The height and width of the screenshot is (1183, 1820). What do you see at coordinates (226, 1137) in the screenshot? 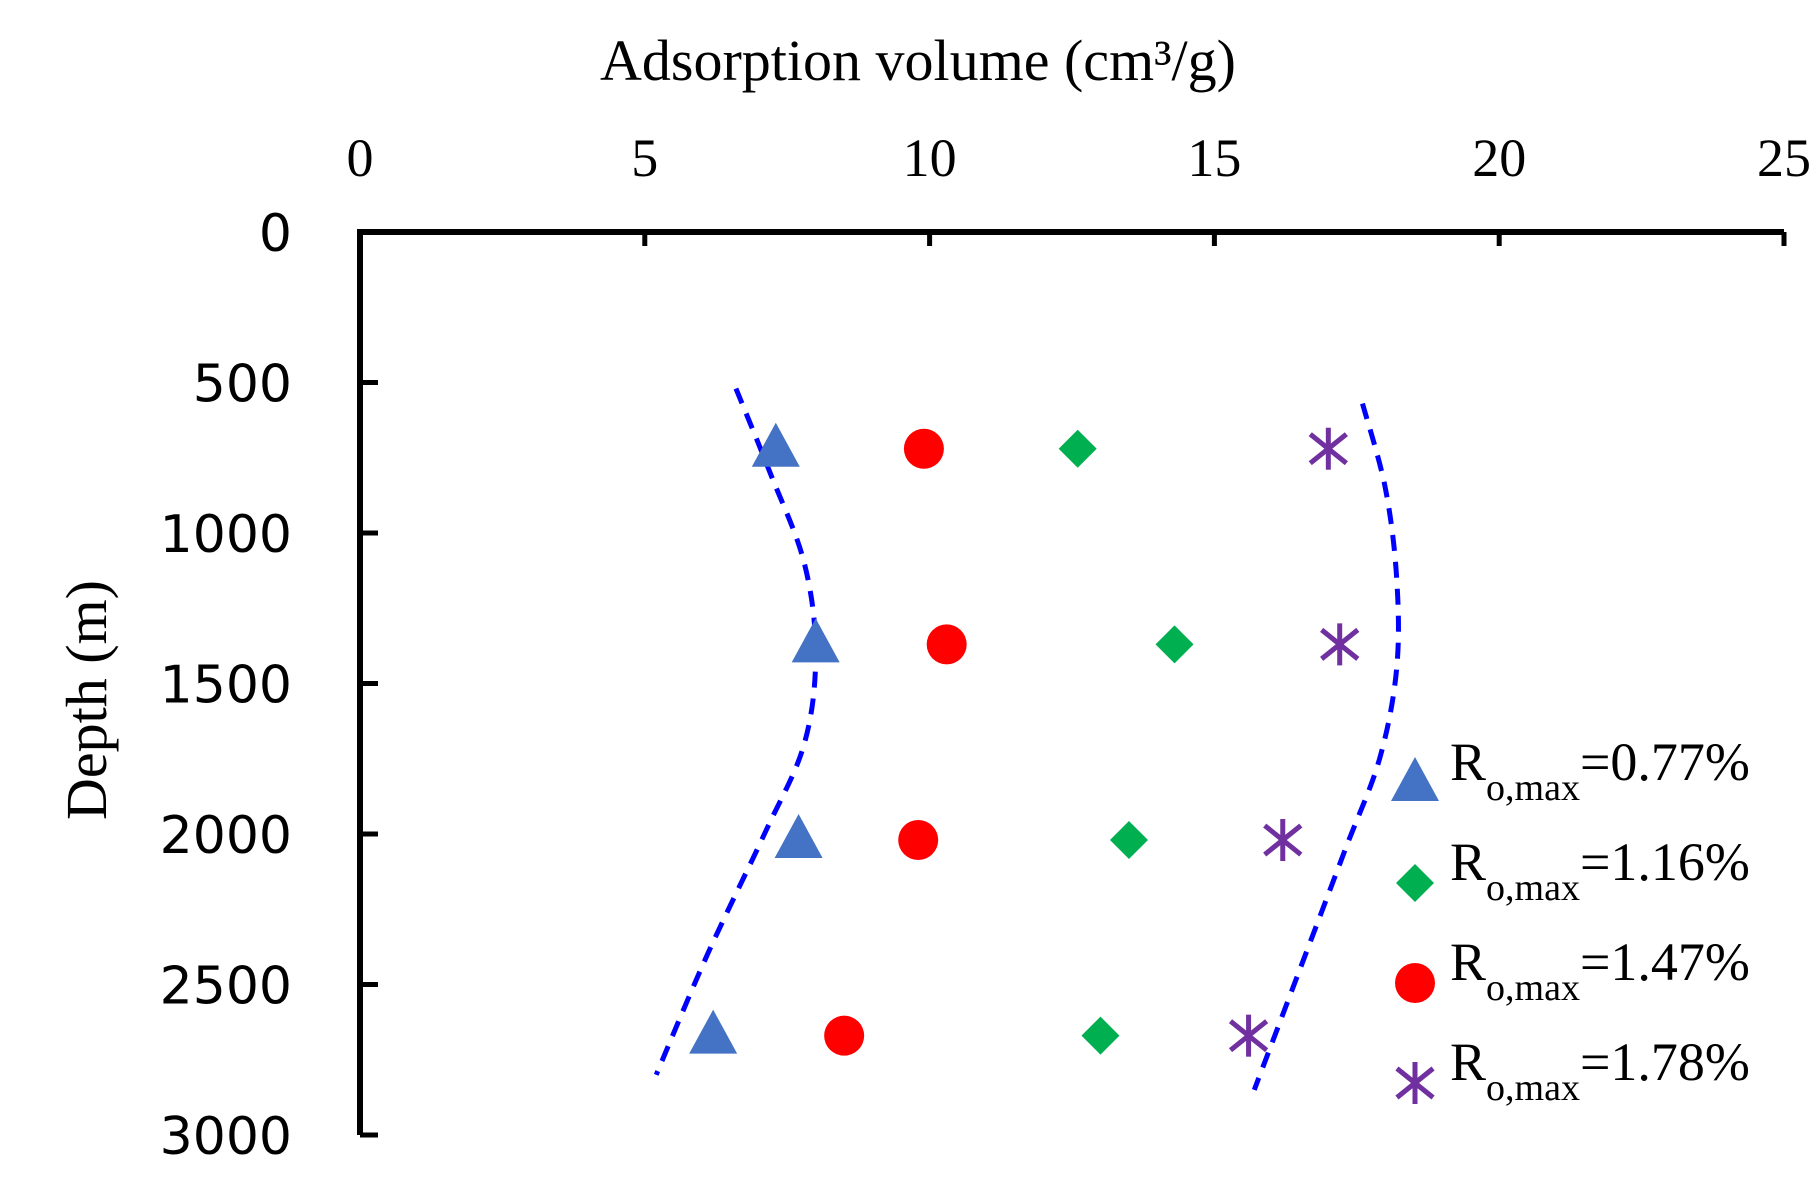
I see `y-tick-label: 3000` at bounding box center [226, 1137].